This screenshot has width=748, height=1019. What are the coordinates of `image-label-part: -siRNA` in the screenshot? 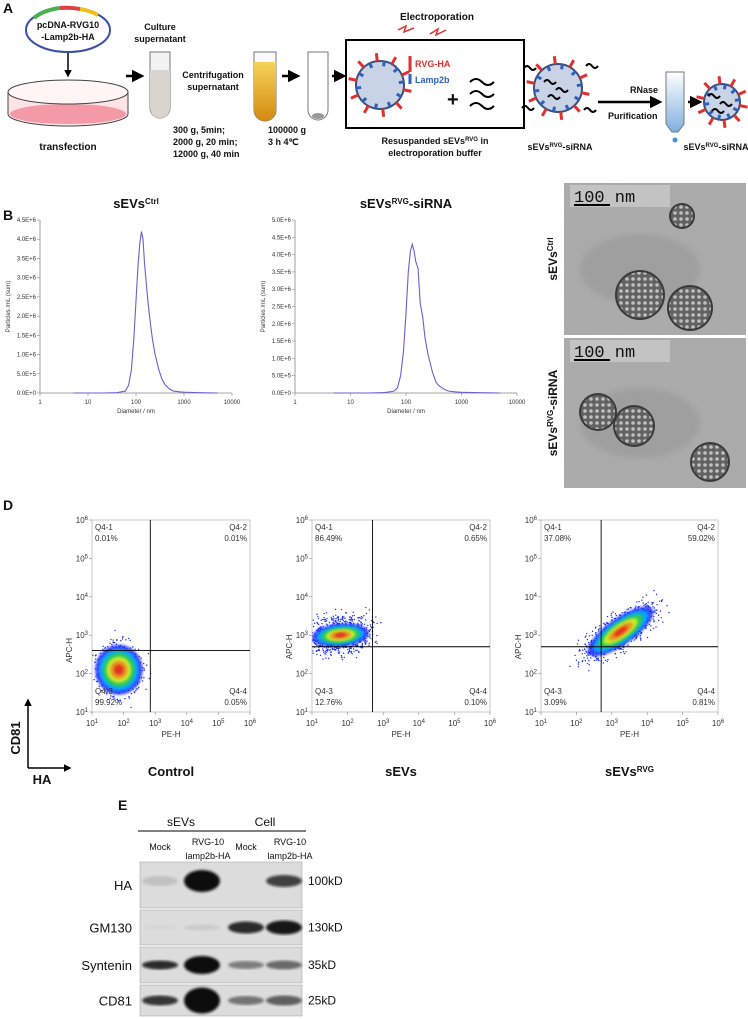 It's located at (553, 389).